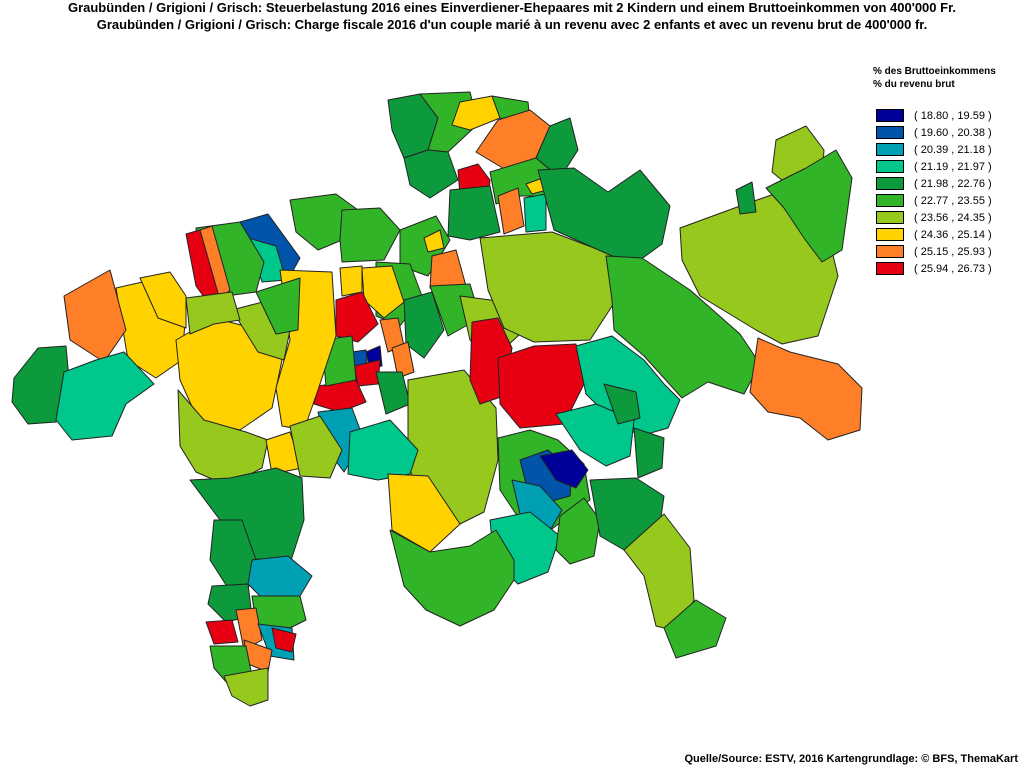 The height and width of the screenshot is (768, 1024). What do you see at coordinates (953, 234) in the screenshot?
I see `legend-label: ( 24.36 , 25.14 )` at bounding box center [953, 234].